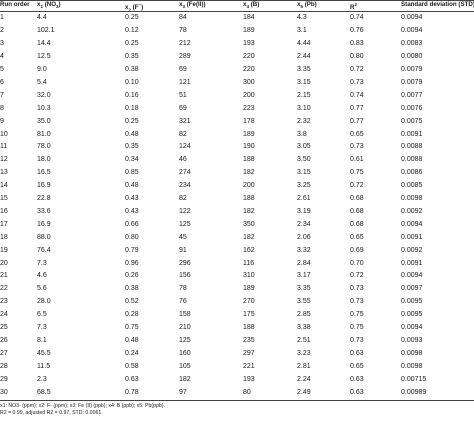 The width and height of the screenshot is (474, 430). I want to click on x1-cell: 12.5, so click(44, 57).